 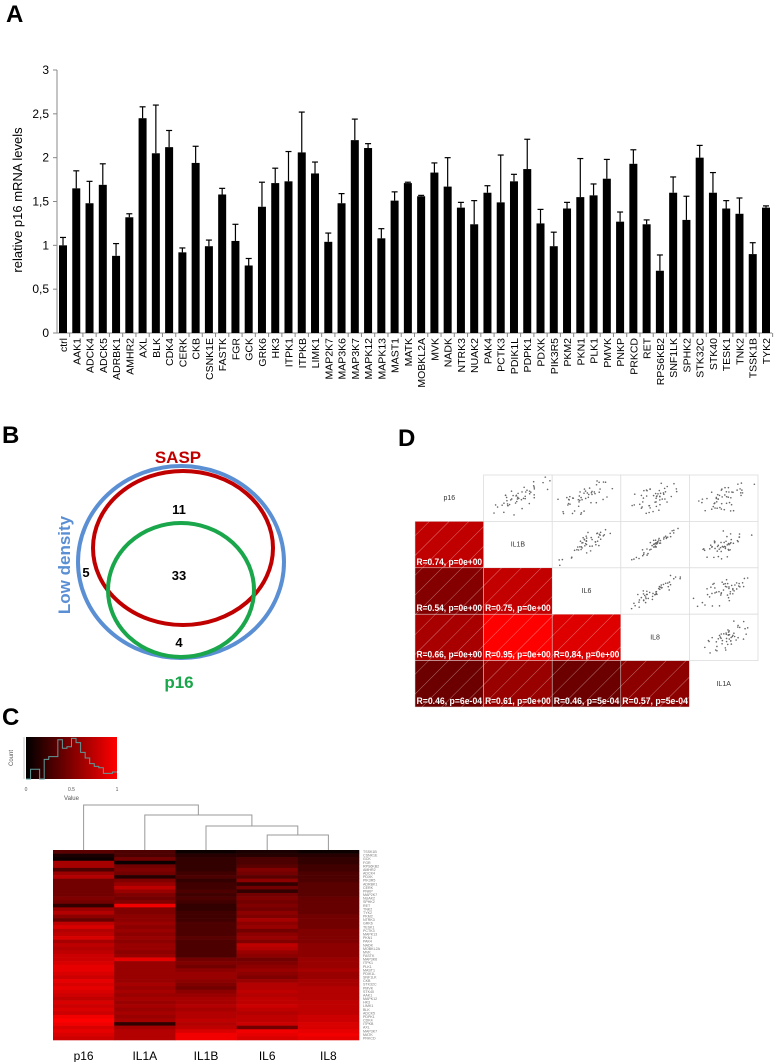 I want to click on correlation-label: R=0.84, p=0e+00, so click(x=587, y=655).